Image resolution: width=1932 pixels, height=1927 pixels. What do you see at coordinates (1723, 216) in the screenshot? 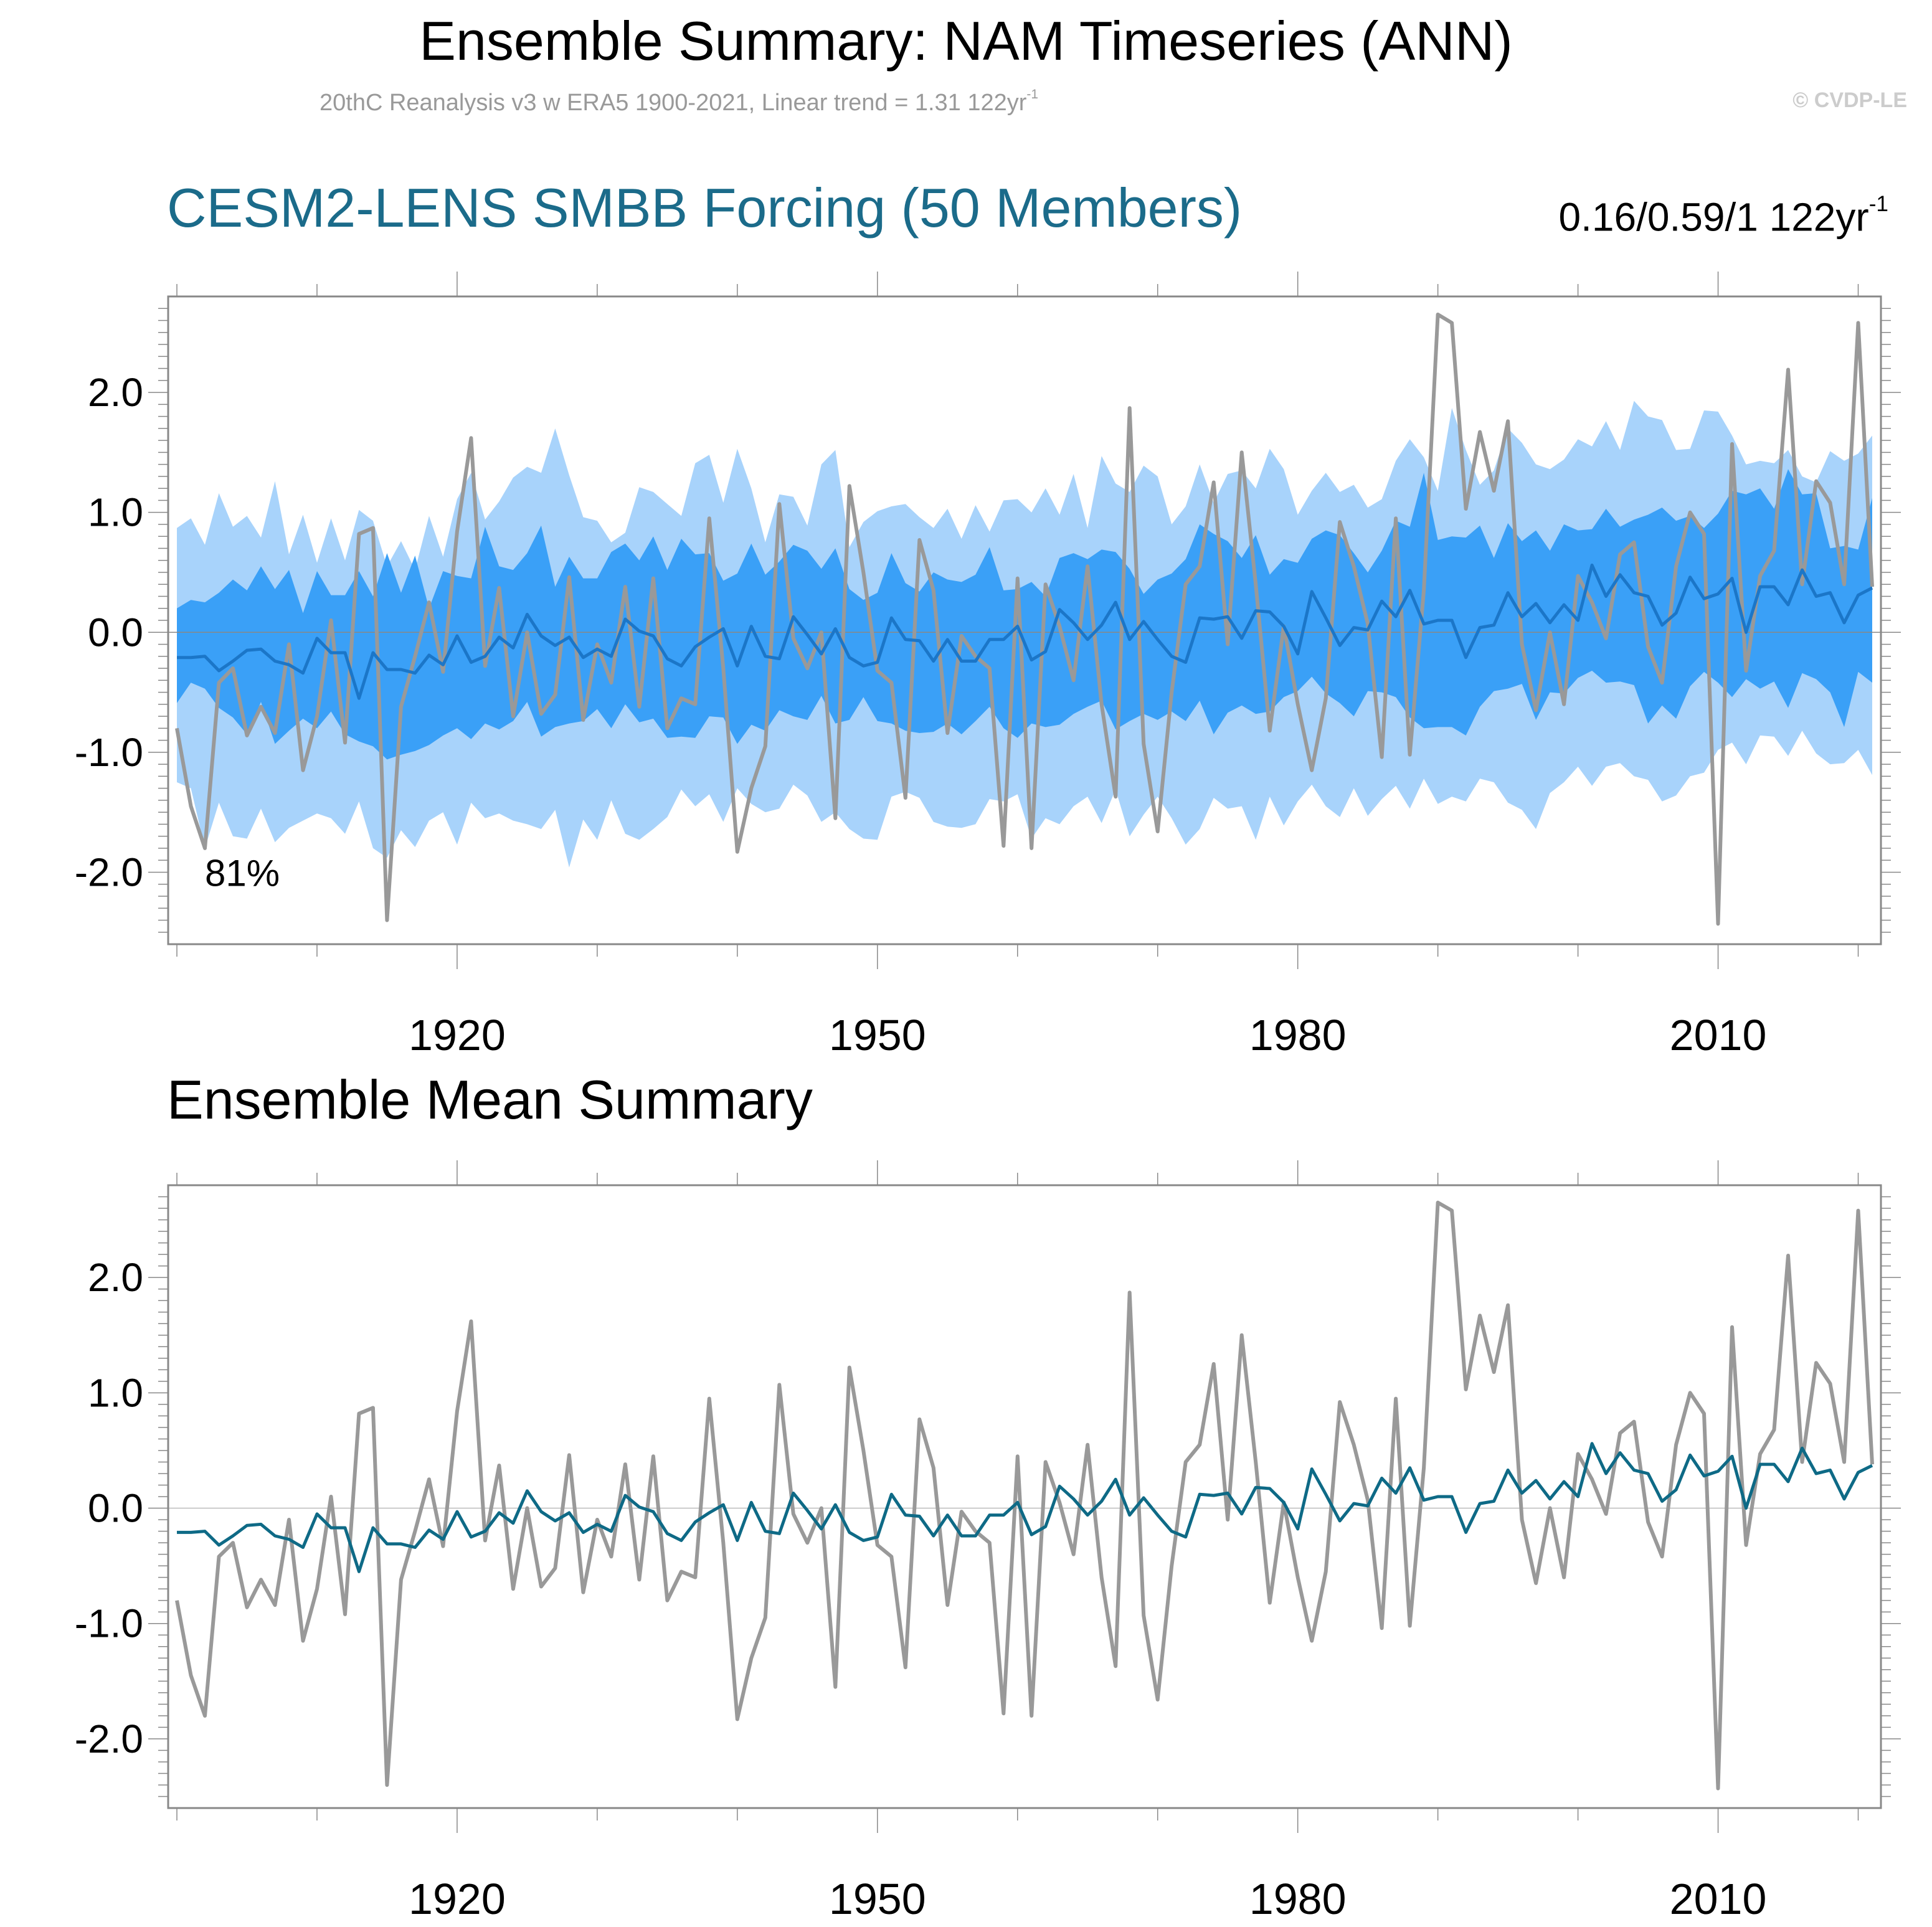
I see `panel1-trend-label: 0.16/0.59/1 122yr-1` at bounding box center [1723, 216].